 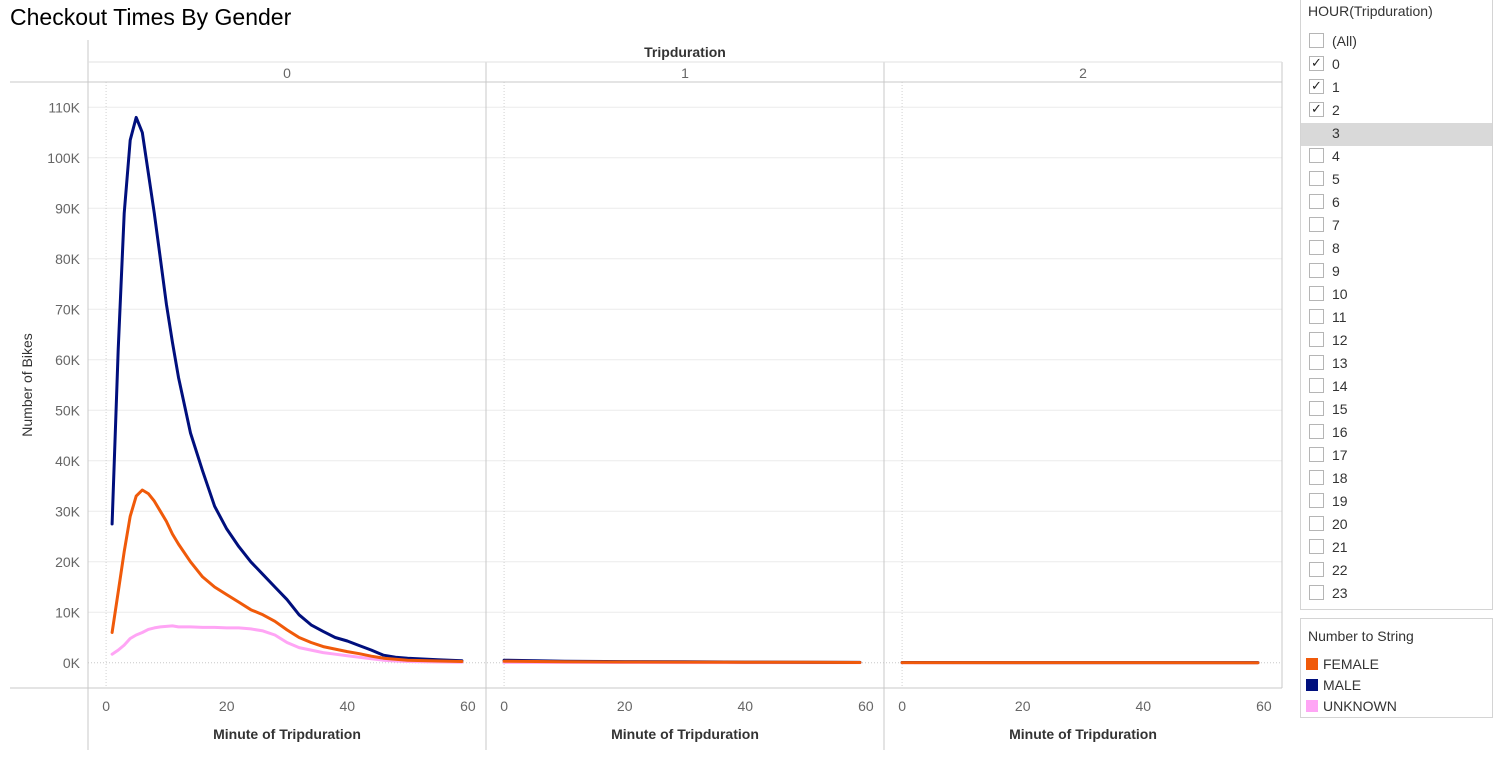 What do you see at coordinates (1396, 525) in the screenshot?
I see `filter-item-20: 20` at bounding box center [1396, 525].